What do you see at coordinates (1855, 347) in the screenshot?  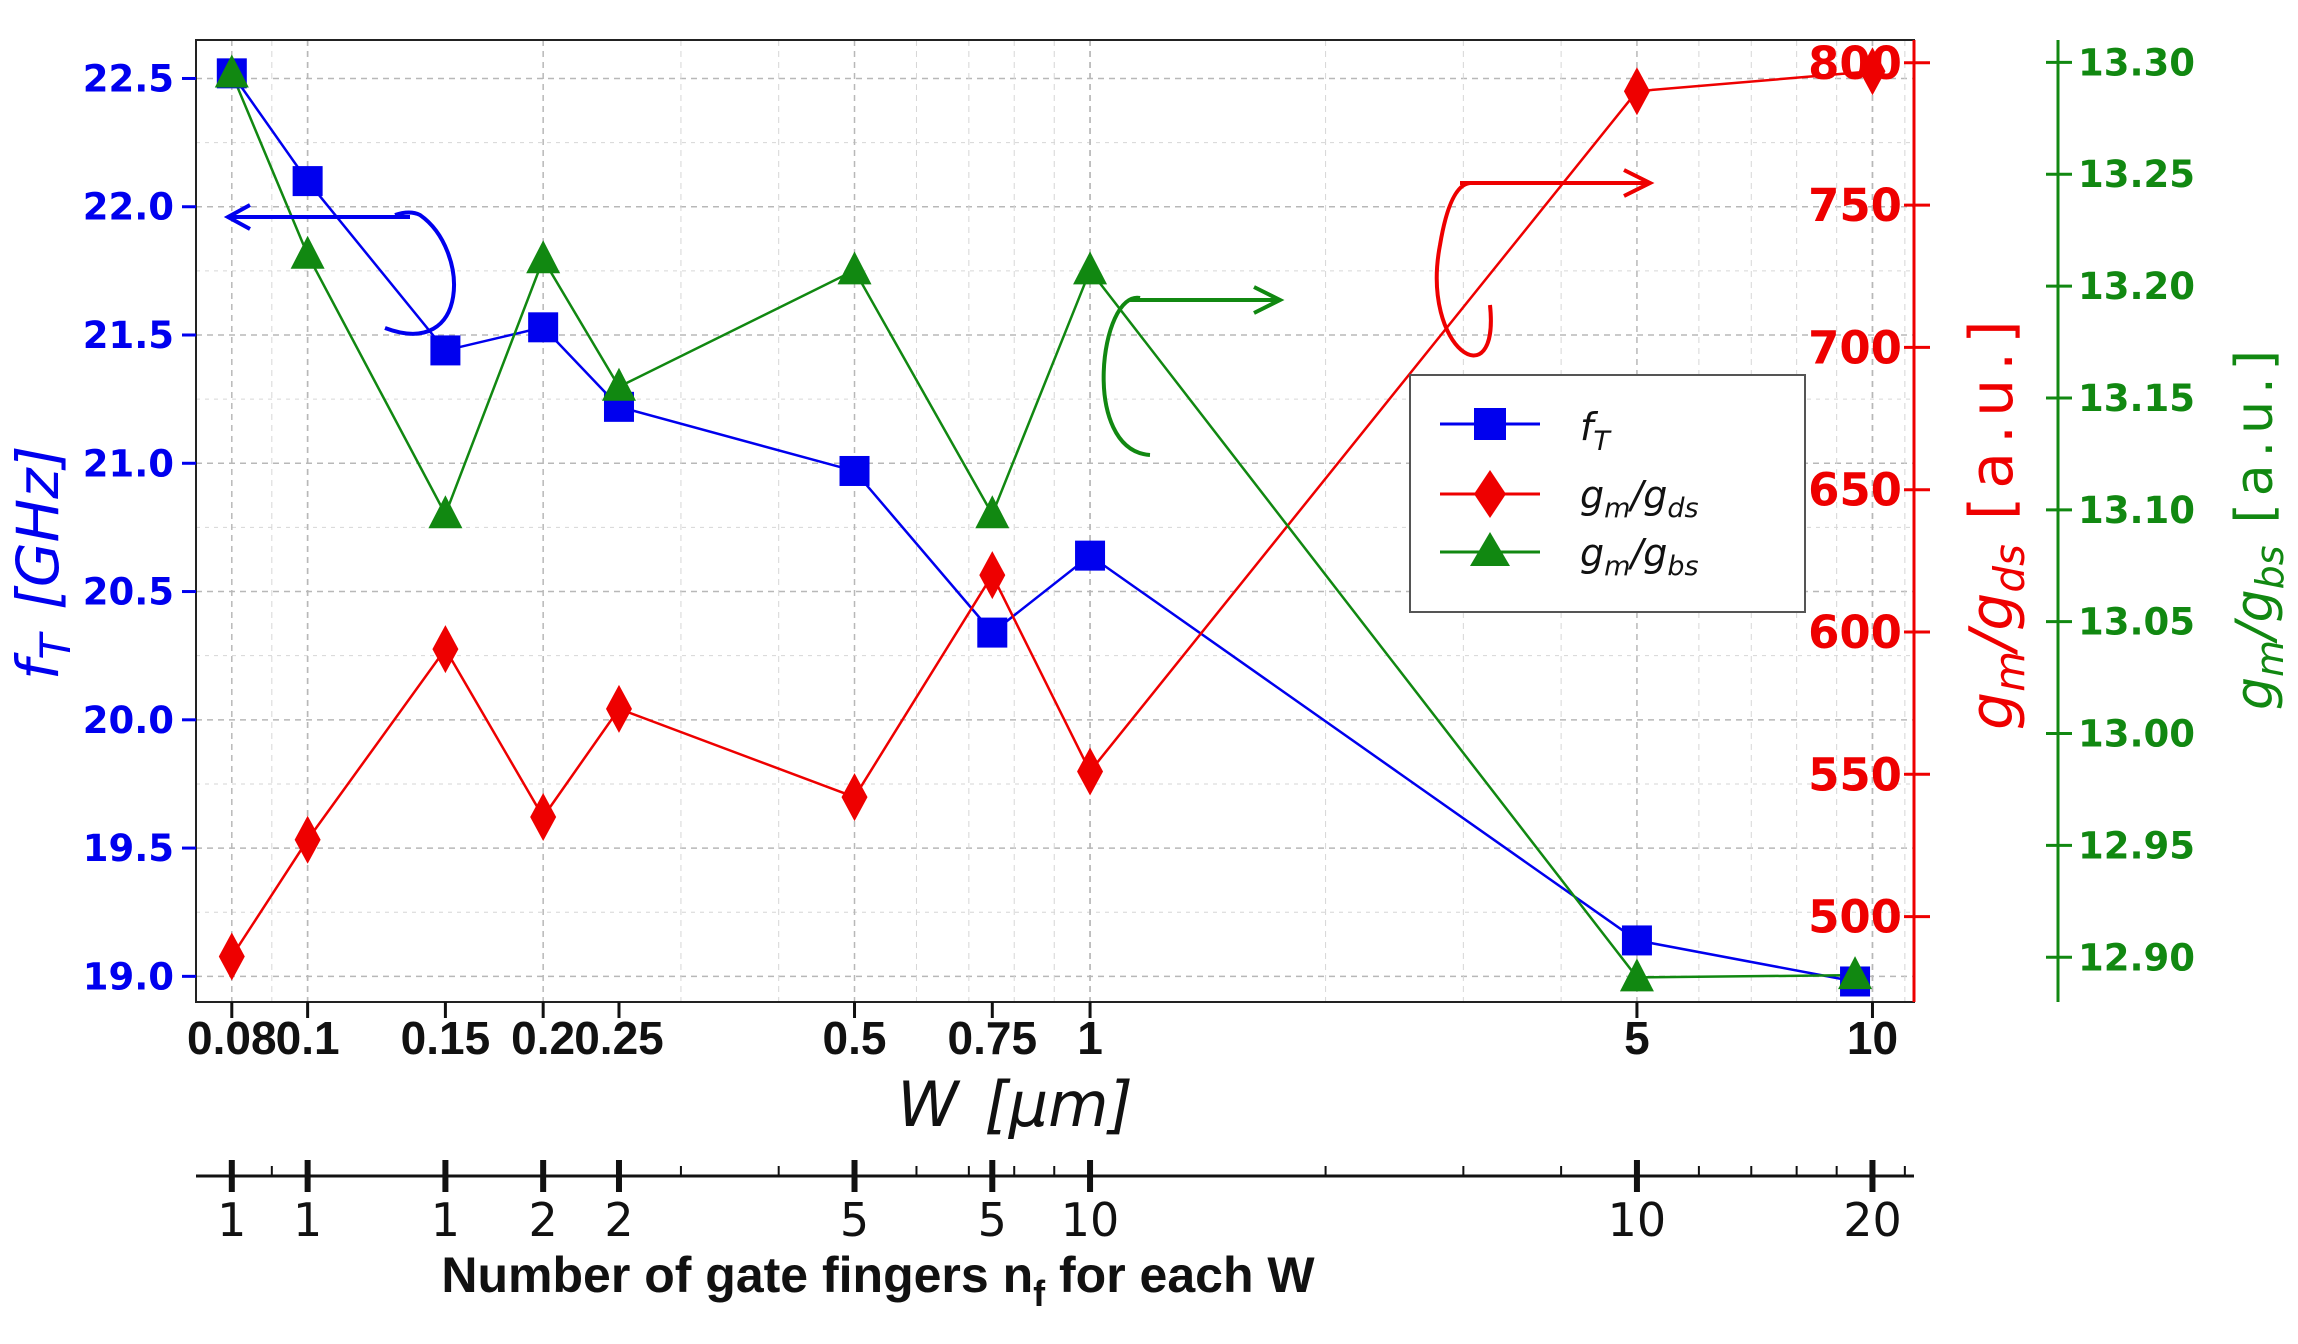 I see `right1-y-tick-label: 700` at bounding box center [1855, 347].